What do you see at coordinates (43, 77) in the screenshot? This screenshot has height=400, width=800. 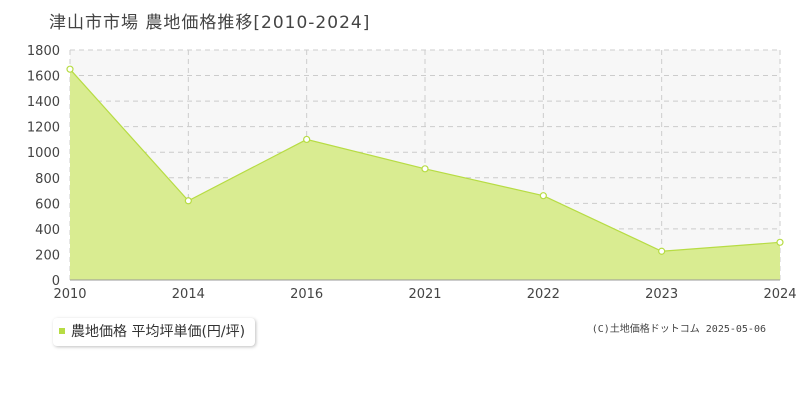 I see `y-tick-label: 1600` at bounding box center [43, 77].